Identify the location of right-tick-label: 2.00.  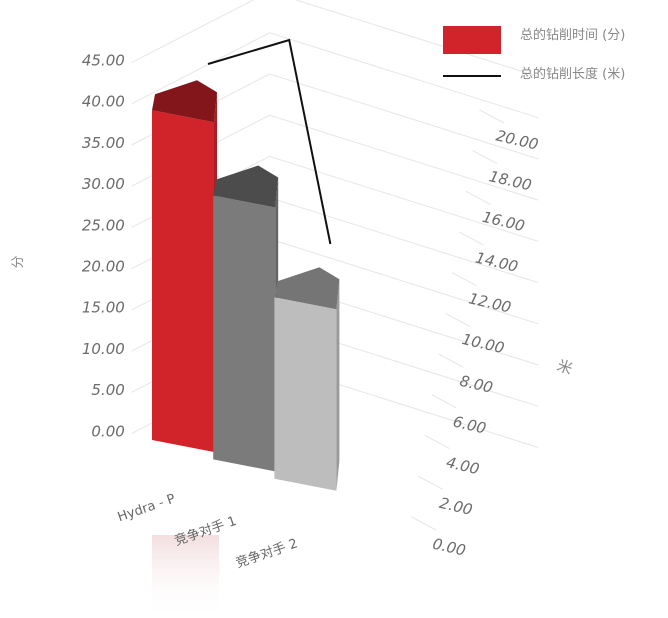
(456, 506).